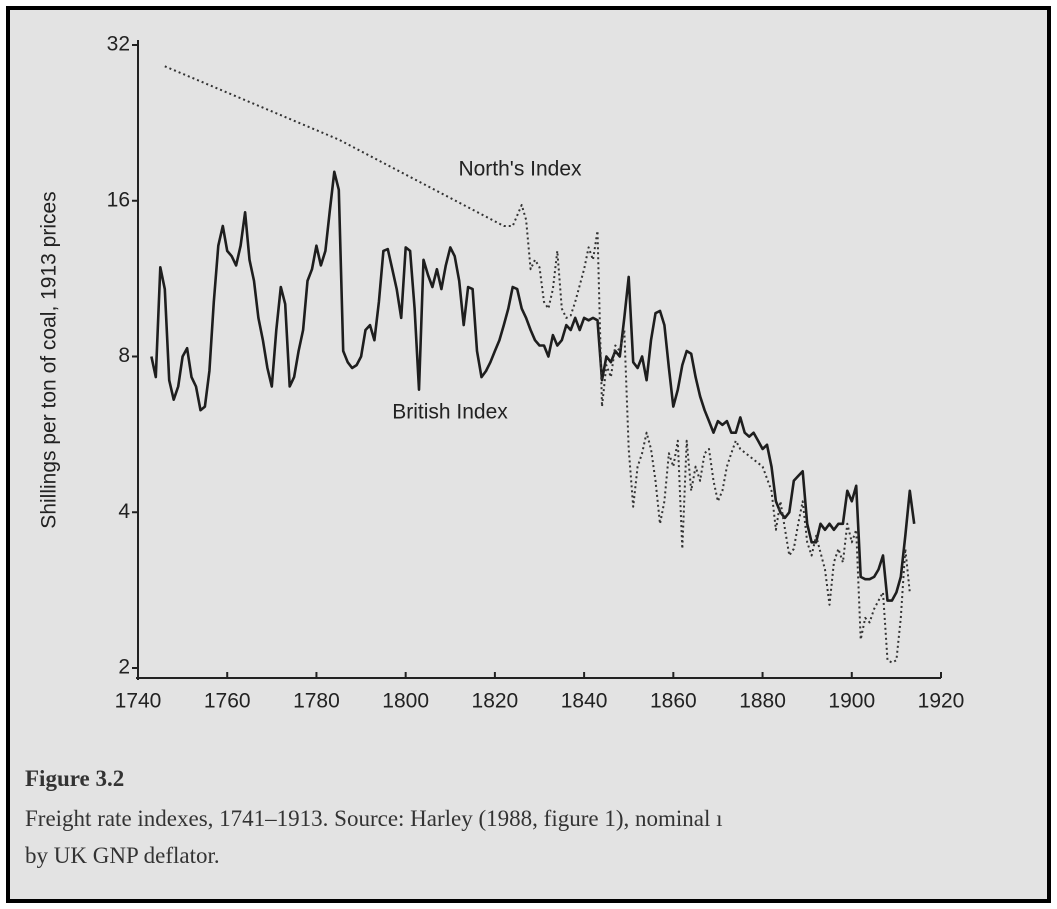 Image resolution: width=1057 pixels, height=909 pixels. What do you see at coordinates (450, 412) in the screenshot?
I see `series-annotation: British Index` at bounding box center [450, 412].